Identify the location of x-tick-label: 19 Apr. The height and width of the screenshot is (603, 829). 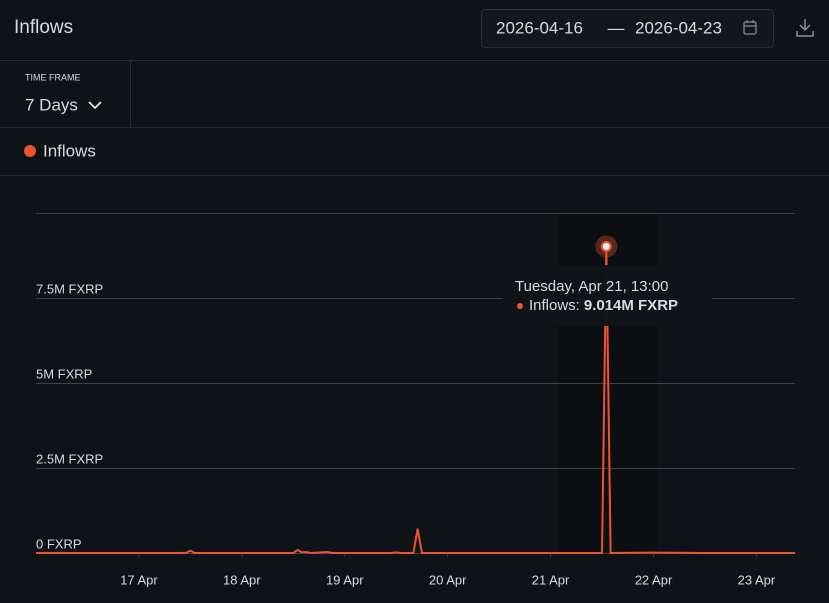
(345, 579).